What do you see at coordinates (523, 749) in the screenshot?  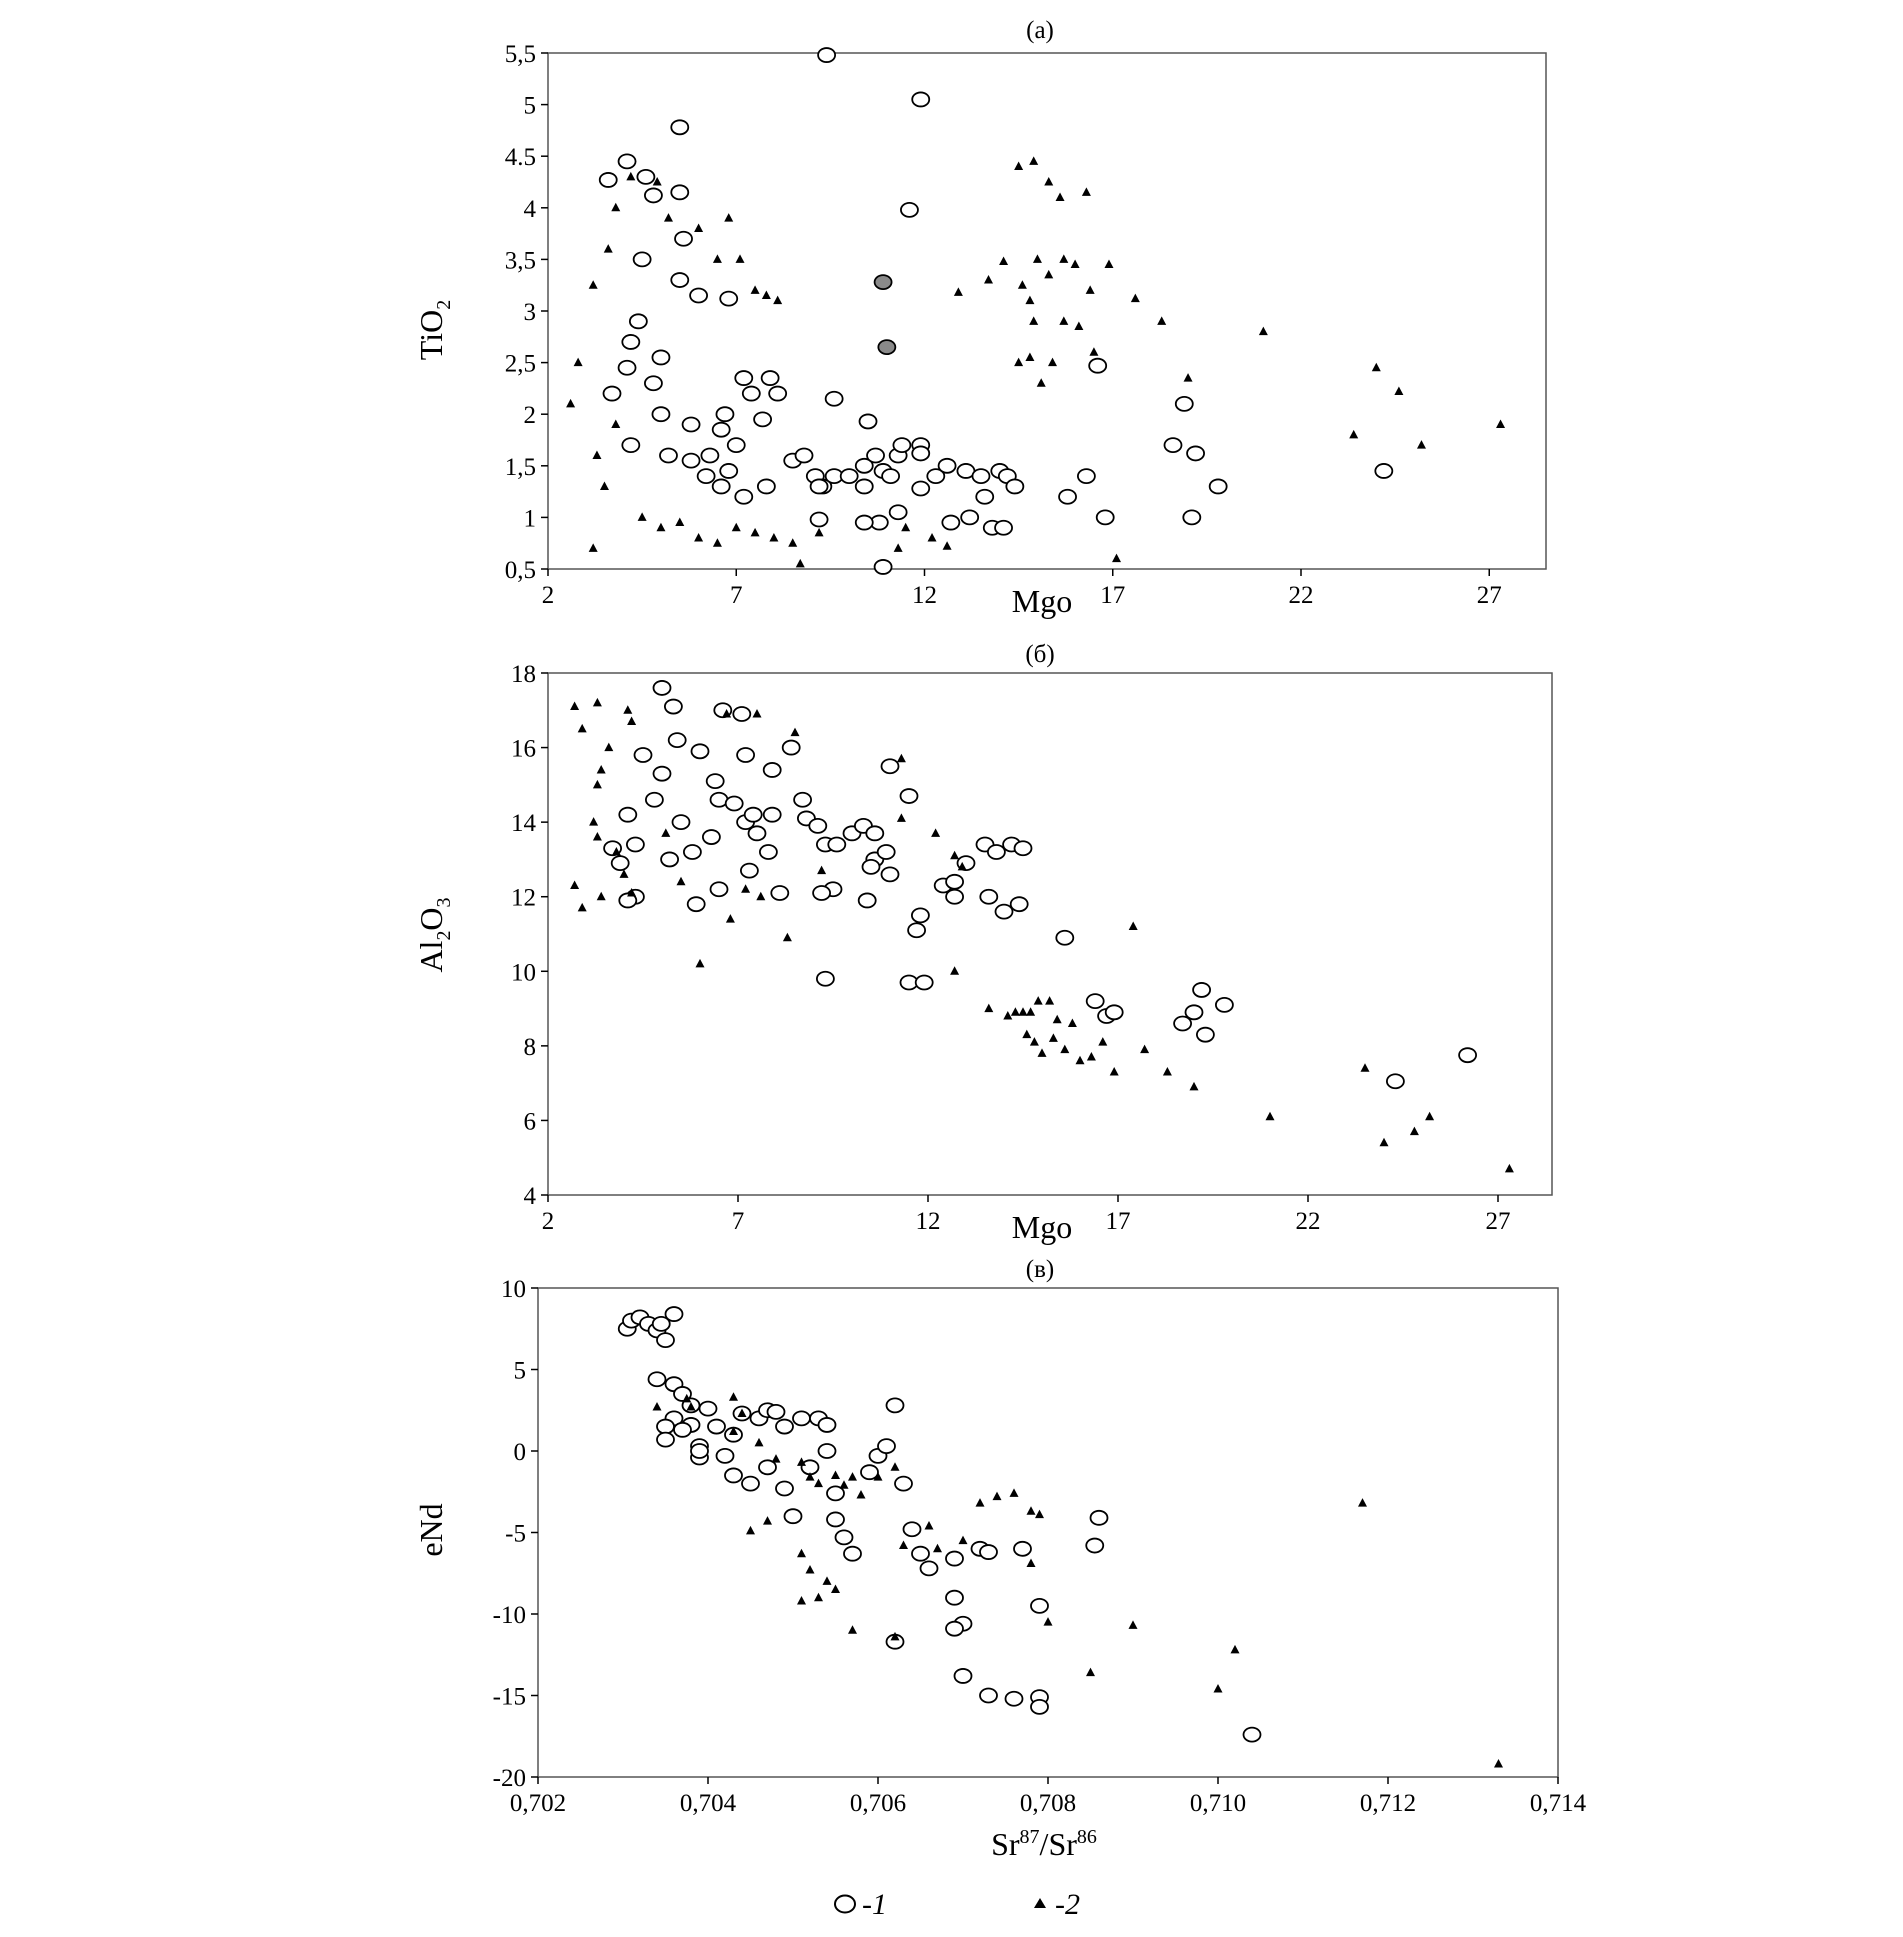 I see `ytick-label: 16` at bounding box center [523, 749].